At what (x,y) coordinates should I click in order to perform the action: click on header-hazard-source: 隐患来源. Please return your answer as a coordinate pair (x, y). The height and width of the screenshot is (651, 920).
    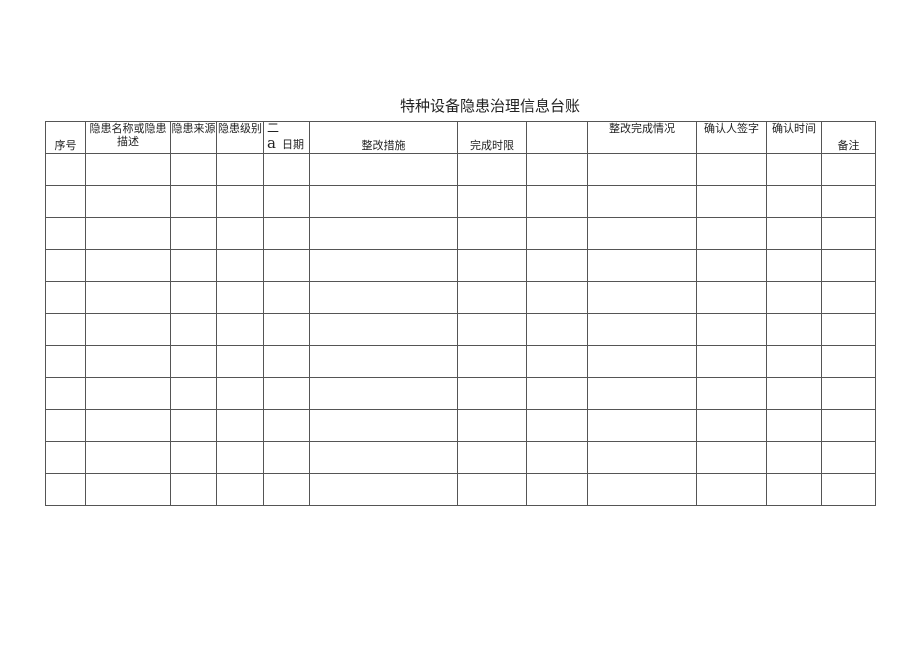
    Looking at the image, I should click on (193, 137).